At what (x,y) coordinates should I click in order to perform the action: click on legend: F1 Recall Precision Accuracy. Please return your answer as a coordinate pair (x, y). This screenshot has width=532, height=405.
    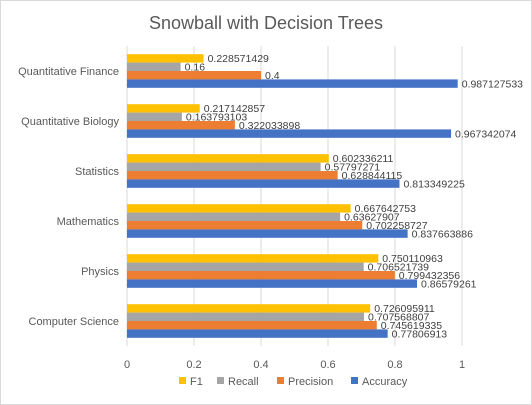
    Looking at the image, I should click on (293, 382).